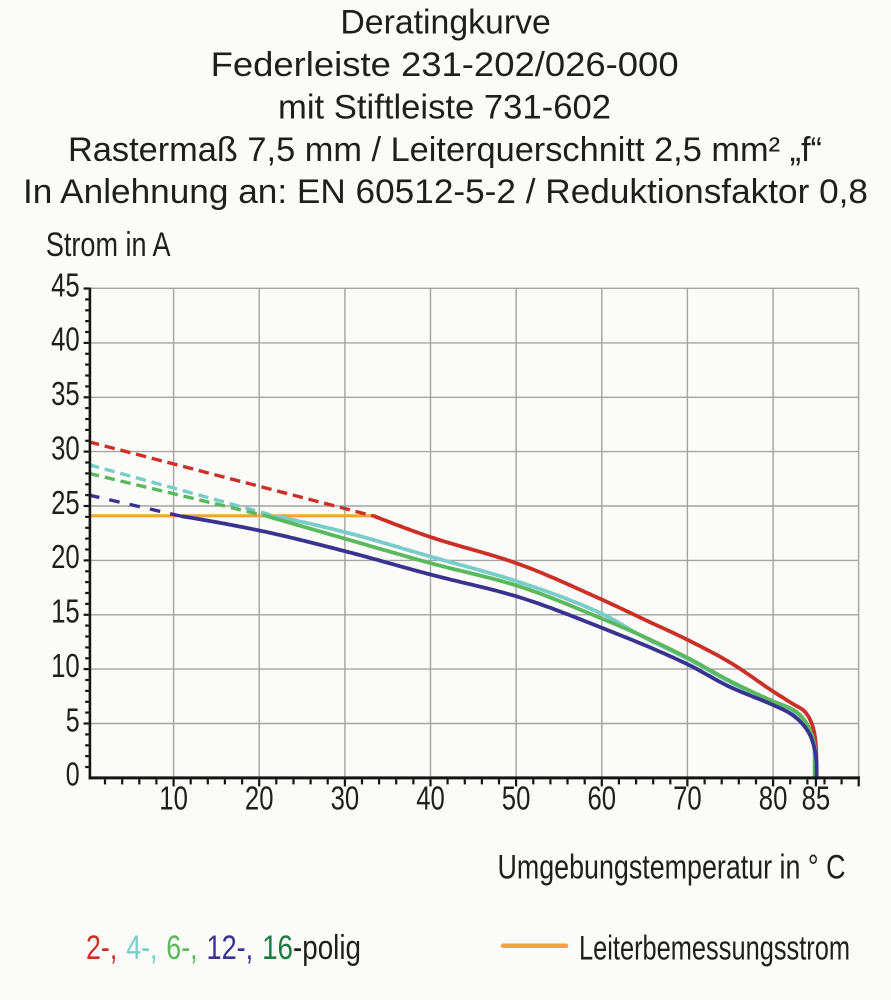  What do you see at coordinates (73, 774) in the screenshot?
I see `svg-text: 0` at bounding box center [73, 774].